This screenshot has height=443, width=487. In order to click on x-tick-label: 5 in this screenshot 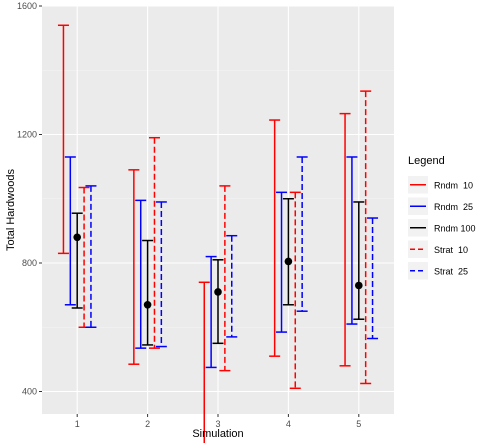, I will do `click(358, 424)`.